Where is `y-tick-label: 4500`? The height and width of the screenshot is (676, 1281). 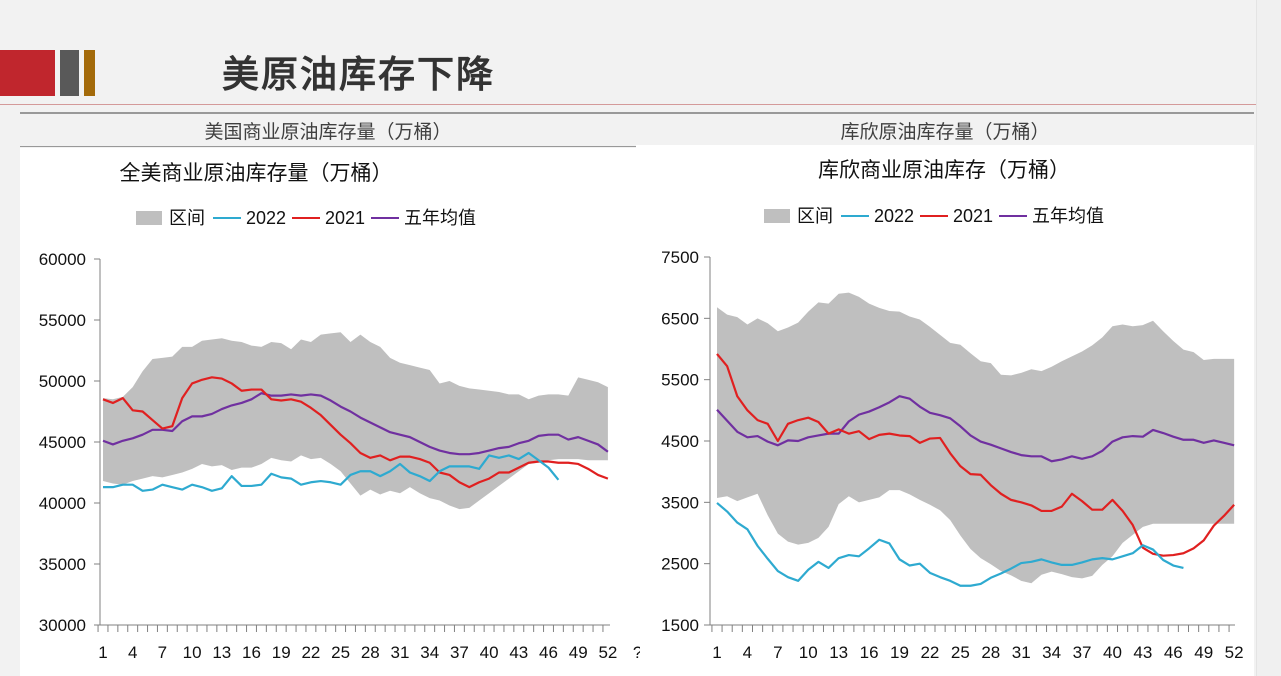 y-tick-label: 4500 is located at coordinates (680, 441).